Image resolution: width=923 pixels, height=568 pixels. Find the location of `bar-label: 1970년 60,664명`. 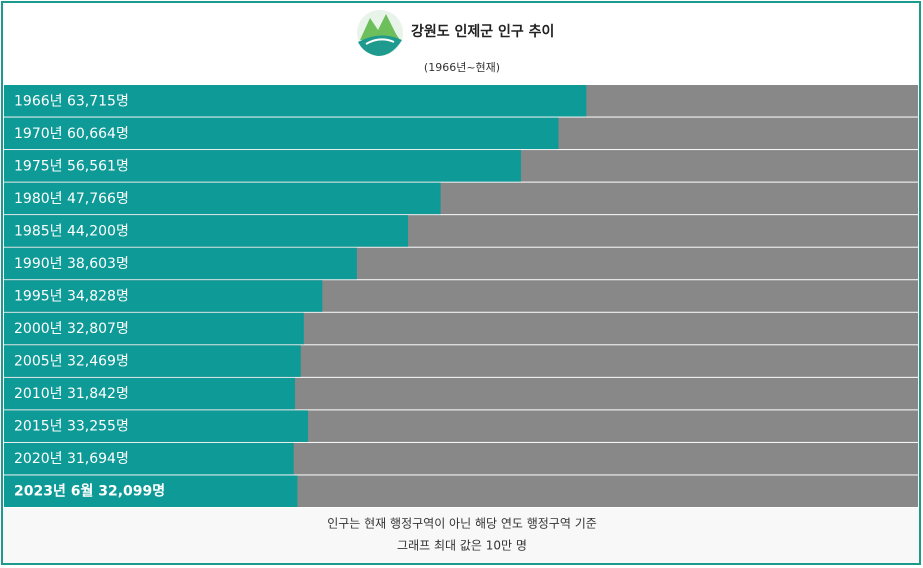

bar-label: 1970년 60,664명 is located at coordinates (71, 134).